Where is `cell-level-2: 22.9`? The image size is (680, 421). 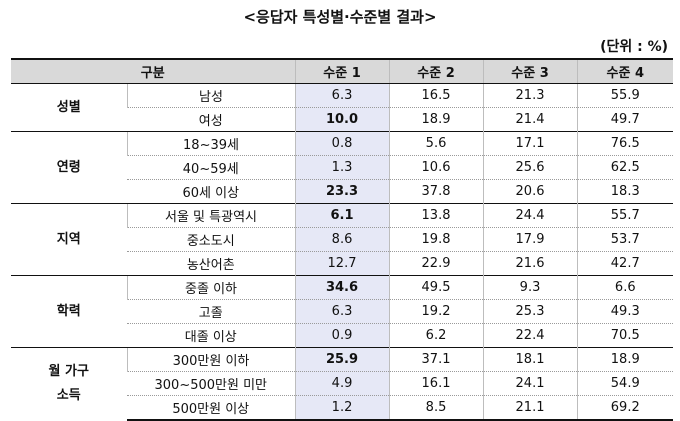 cell-level-2: 22.9 is located at coordinates (436, 263).